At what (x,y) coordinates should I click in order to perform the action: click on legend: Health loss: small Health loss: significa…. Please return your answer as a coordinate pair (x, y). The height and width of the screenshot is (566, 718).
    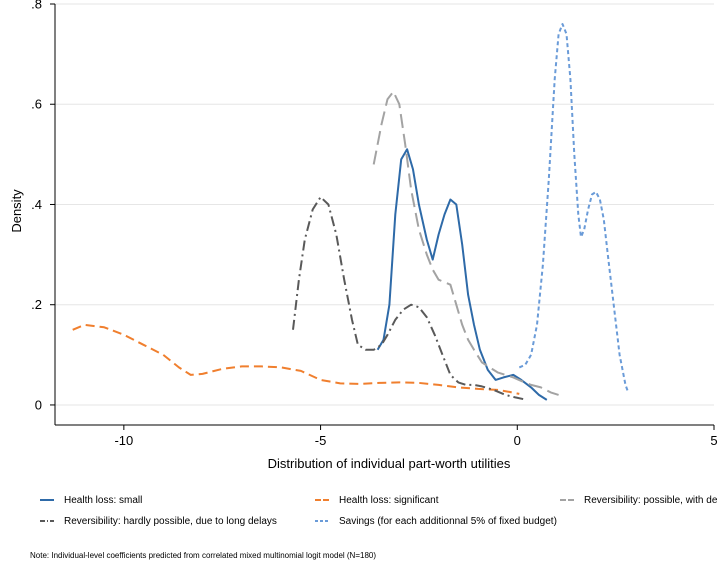
    Looking at the image, I should click on (379, 511).